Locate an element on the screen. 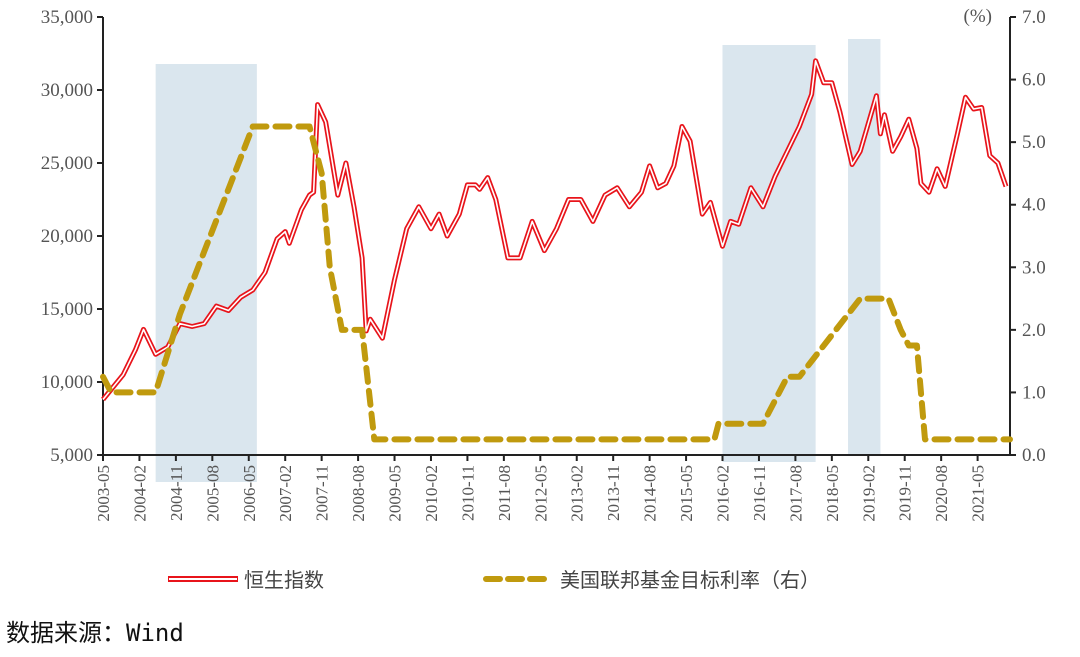 Image resolution: width=1080 pixels, height=657 pixels. x-tick-label: 2010-11 is located at coordinates (467, 493).